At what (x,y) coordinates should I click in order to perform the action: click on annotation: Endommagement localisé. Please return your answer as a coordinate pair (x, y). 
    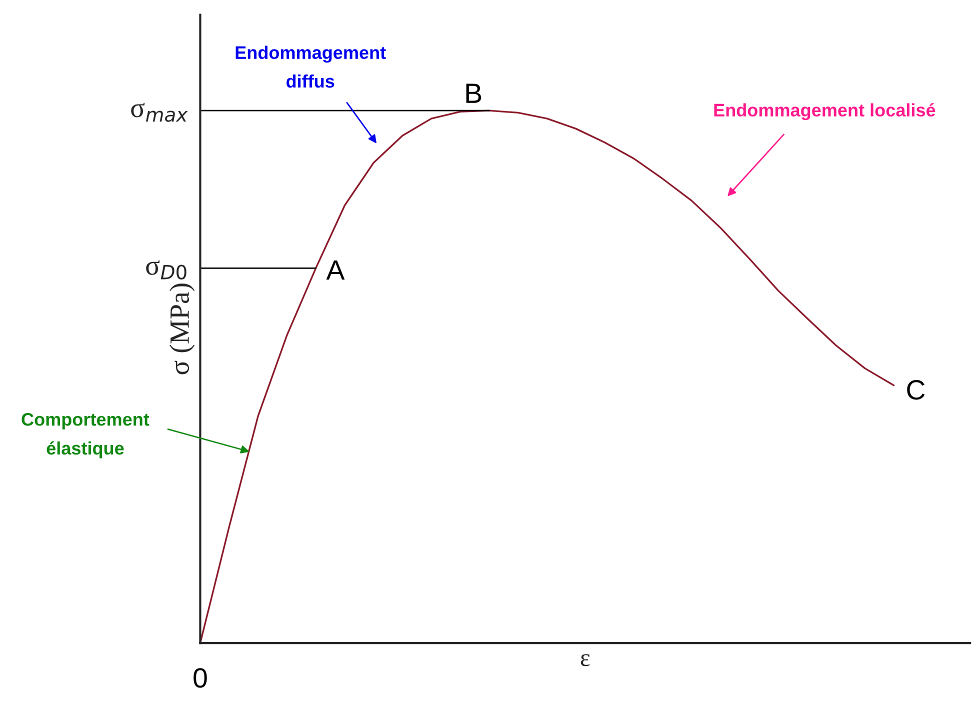
    Looking at the image, I should click on (825, 111).